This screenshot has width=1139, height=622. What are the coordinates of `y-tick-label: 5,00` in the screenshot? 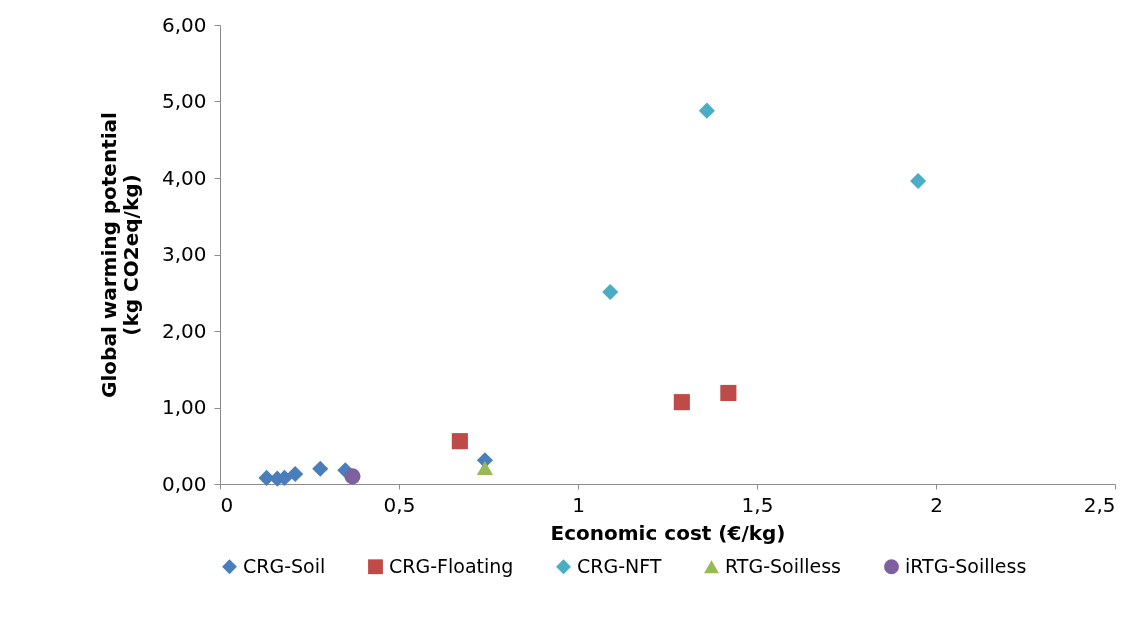 It's located at (184, 101).